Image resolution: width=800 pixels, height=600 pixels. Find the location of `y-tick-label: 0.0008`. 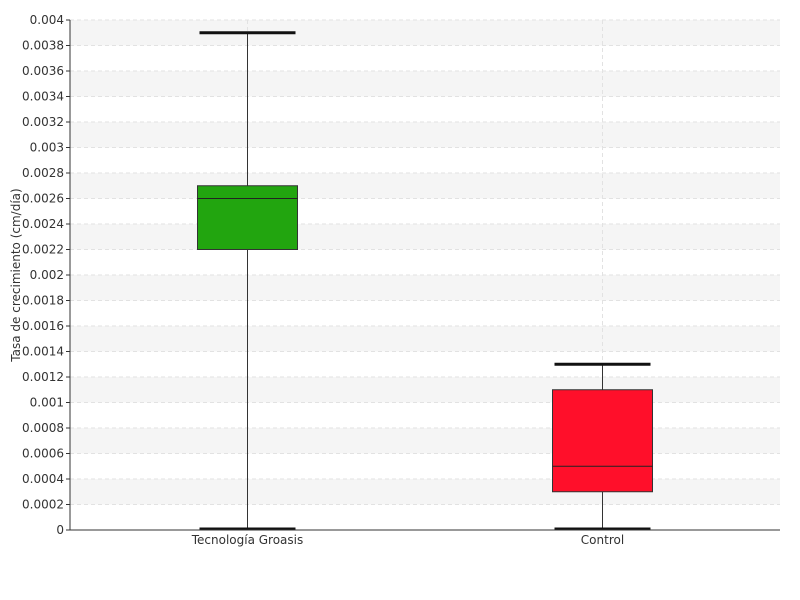

y-tick-label: 0.0008 is located at coordinates (43, 428).